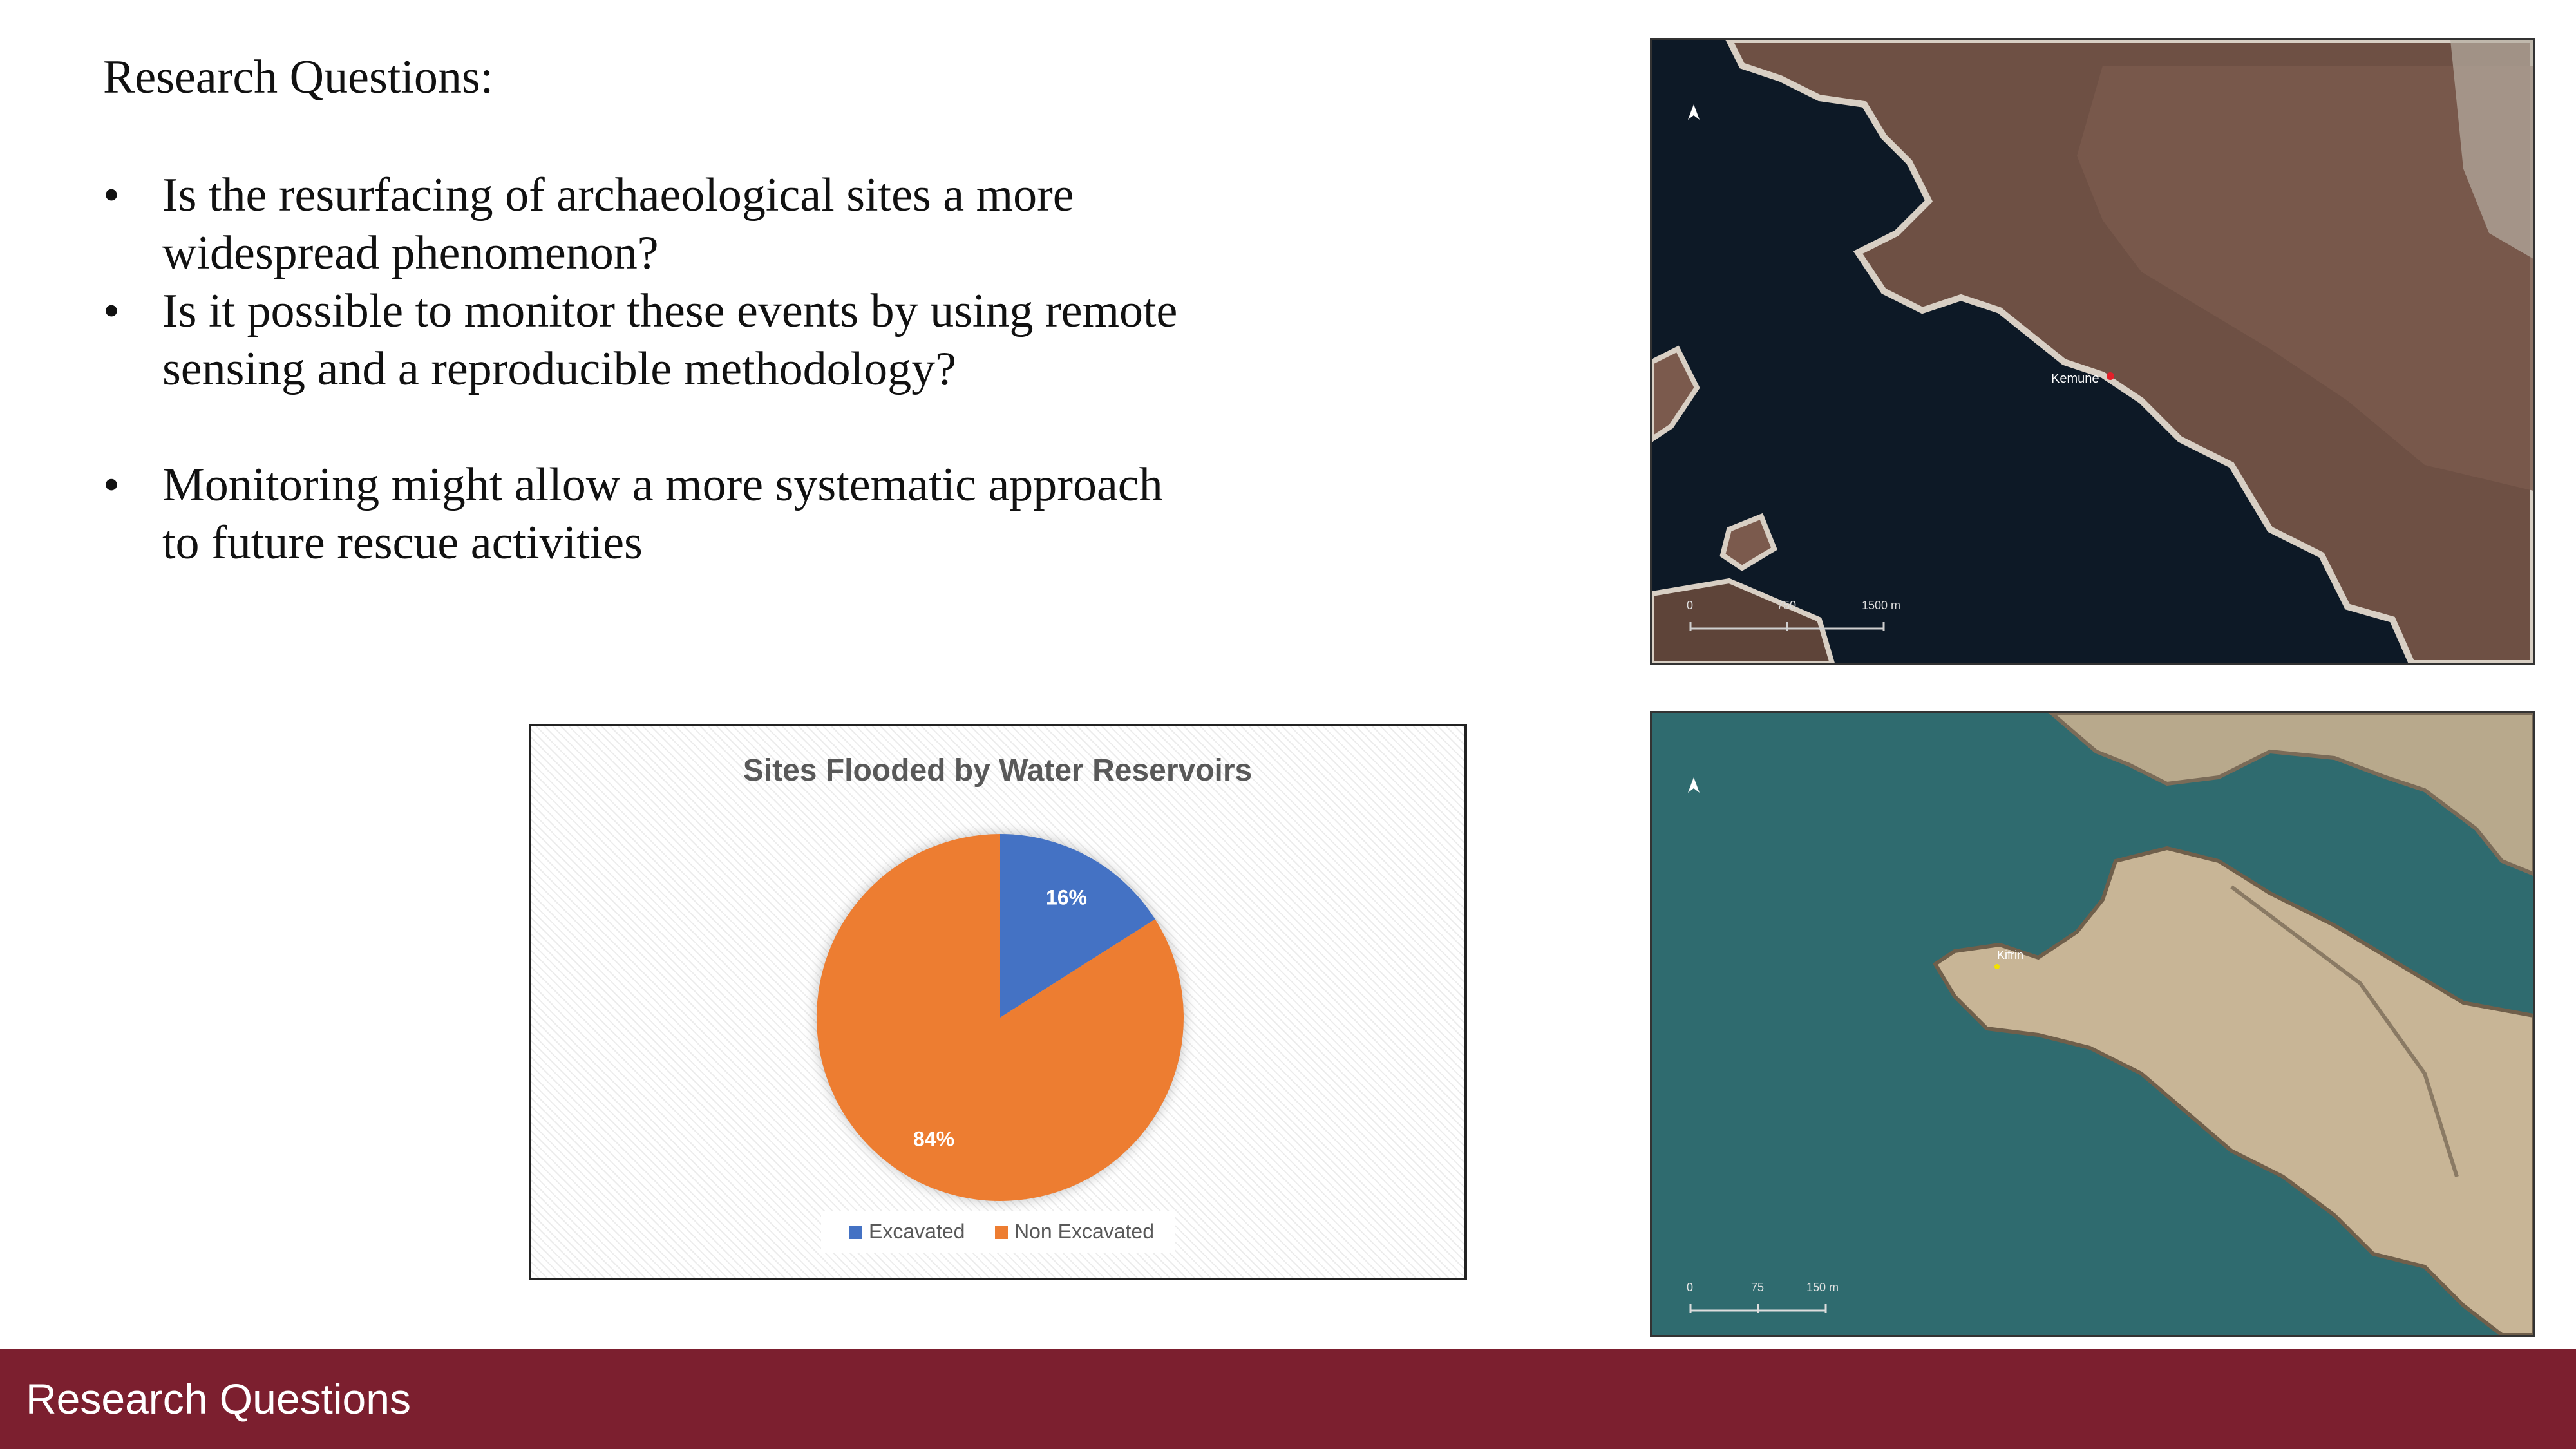  I want to click on island, so click(1748, 542).